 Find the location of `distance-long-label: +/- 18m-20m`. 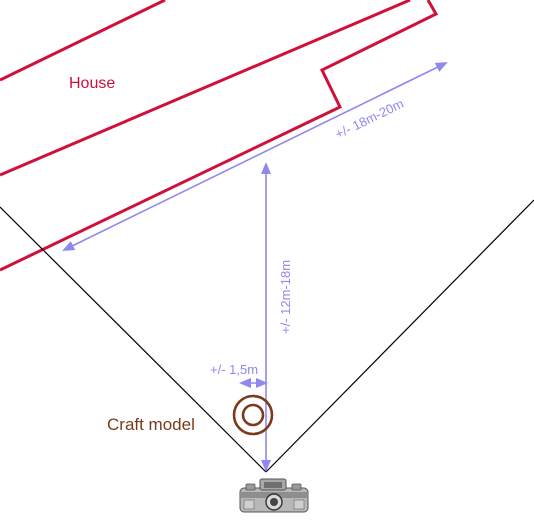

distance-long-label: +/- 18m-20m is located at coordinates (369, 119).